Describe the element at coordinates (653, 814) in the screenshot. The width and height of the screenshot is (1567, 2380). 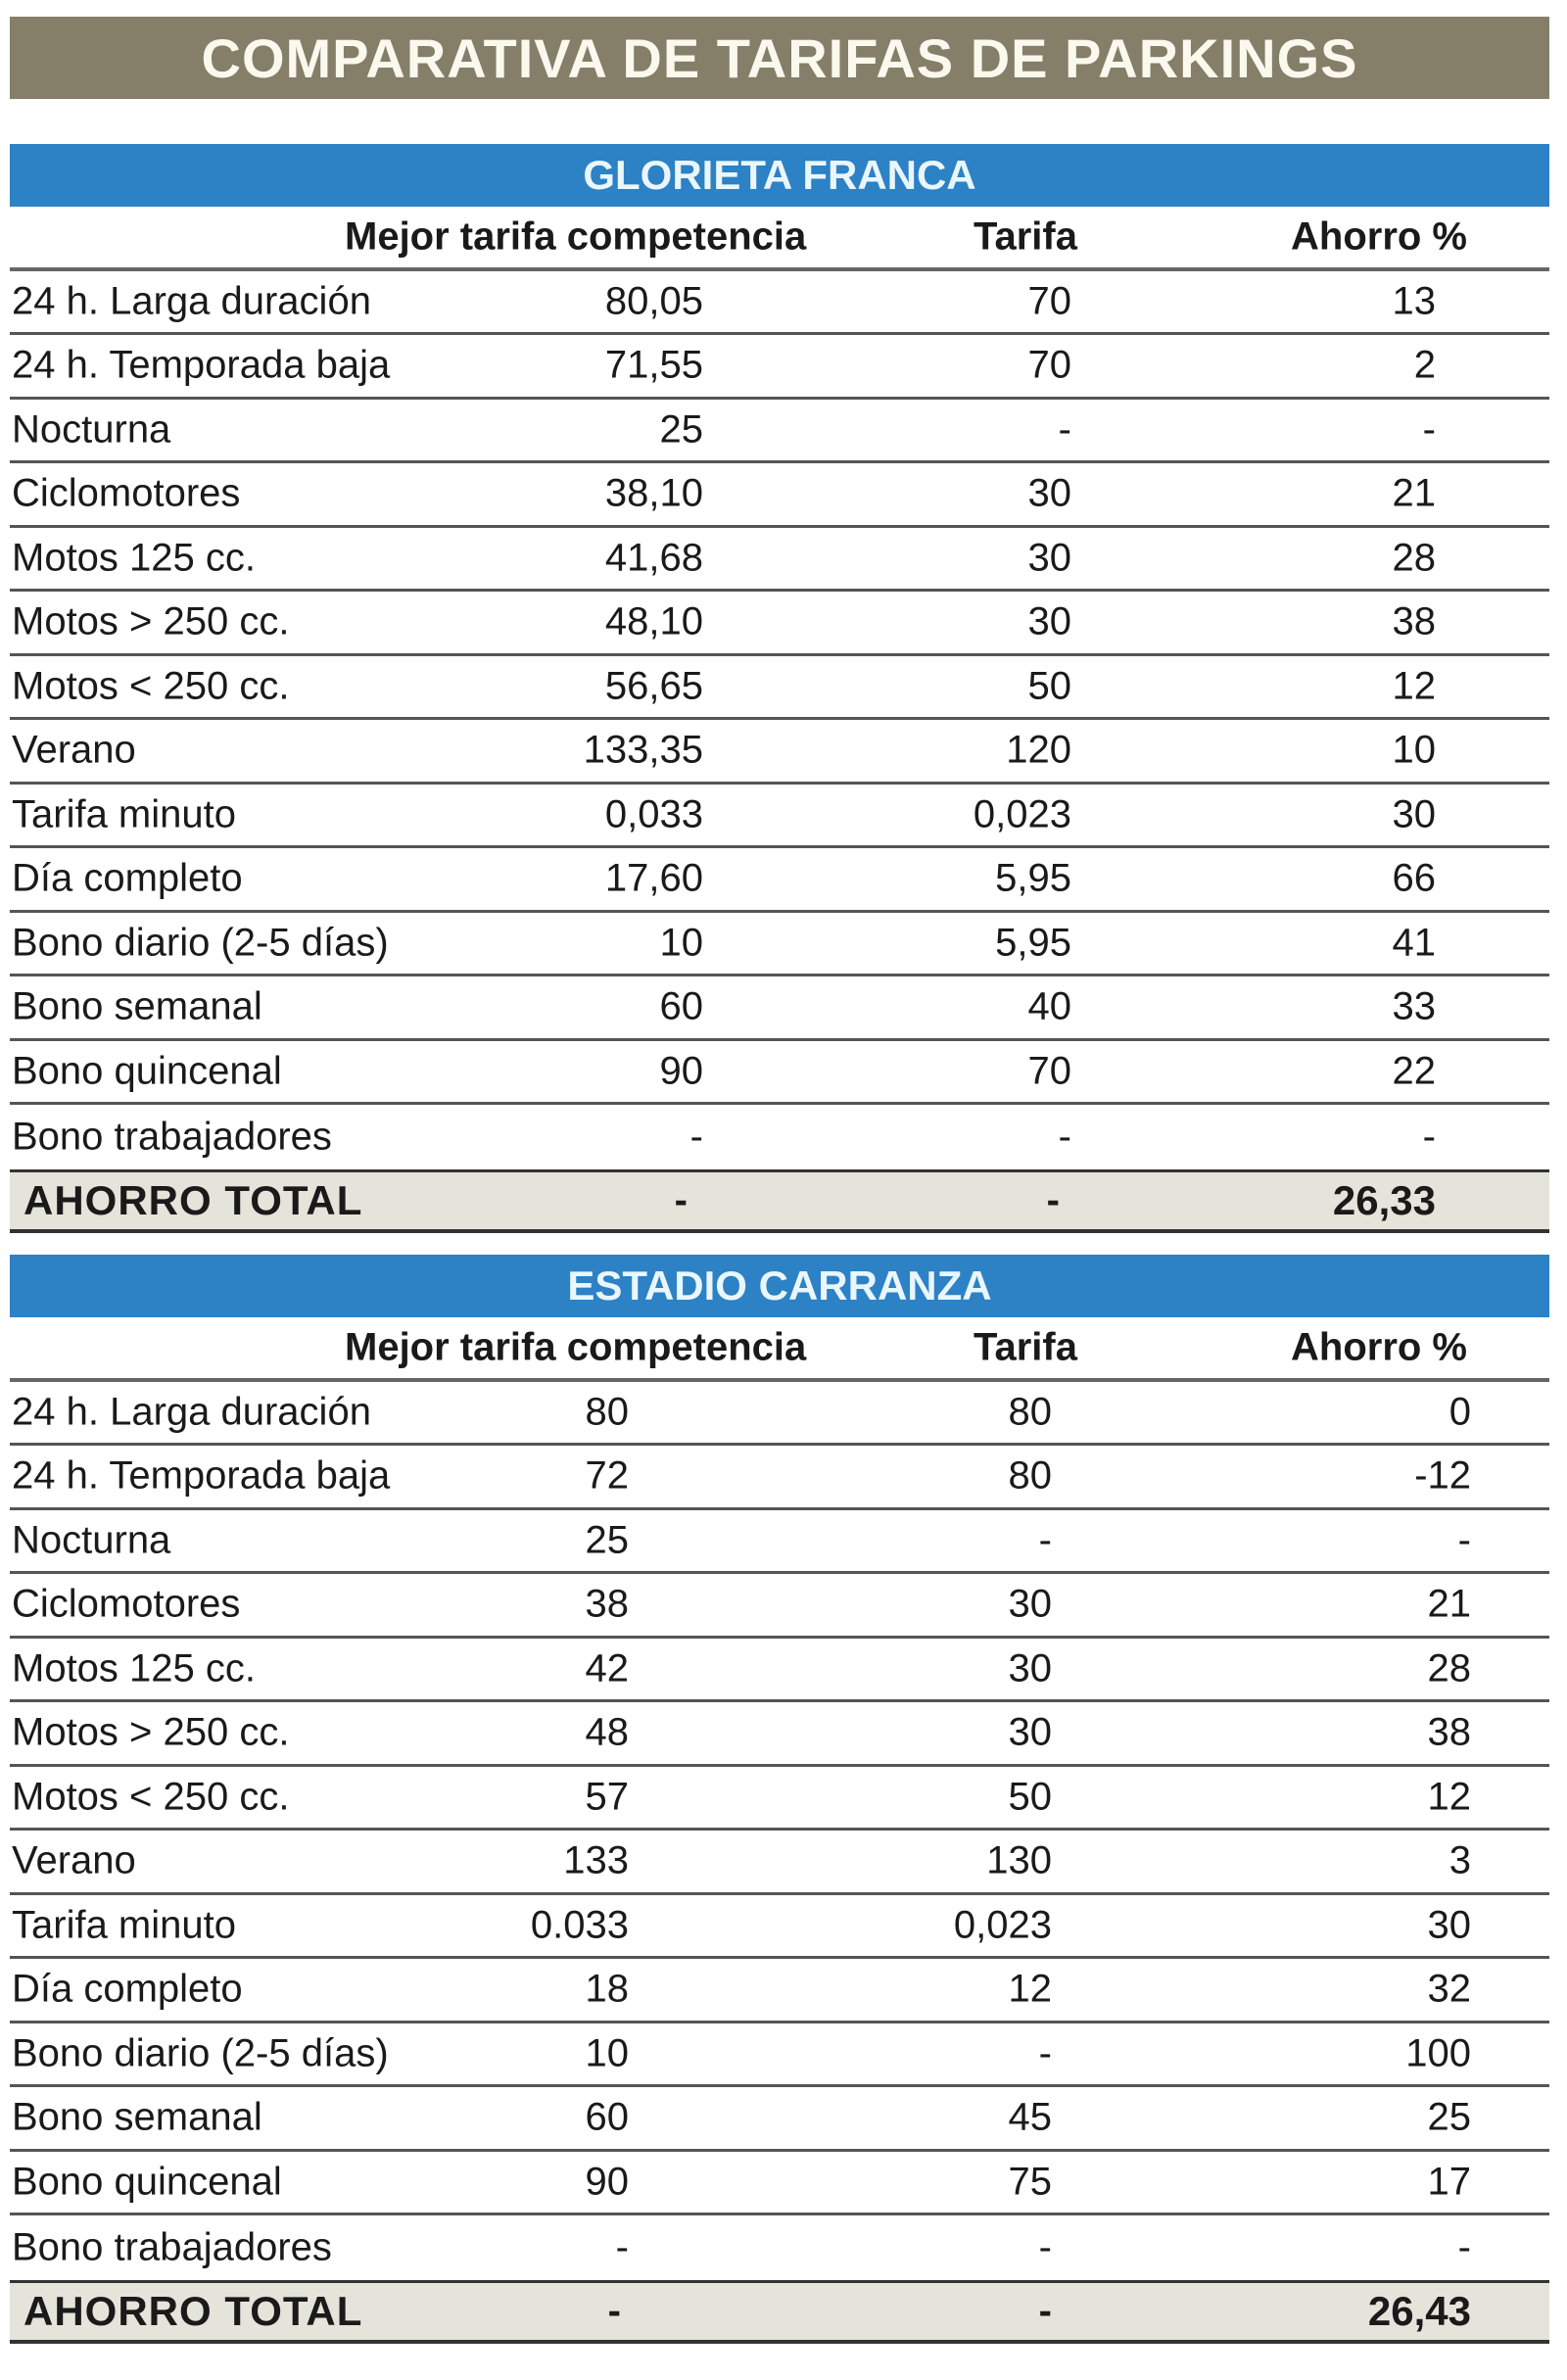
I see `competitor-rate: 0,033` at that location.